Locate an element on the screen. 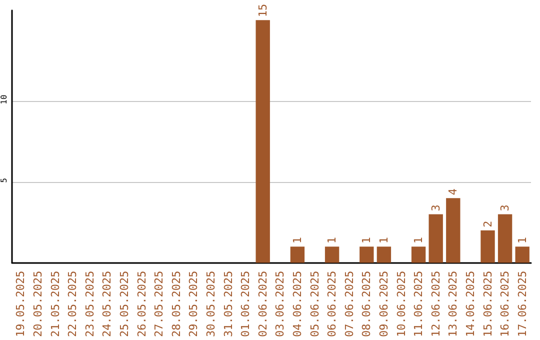 This screenshot has height=340, width=540. x-tick-label: 16.06.2025 is located at coordinates (505, 304).